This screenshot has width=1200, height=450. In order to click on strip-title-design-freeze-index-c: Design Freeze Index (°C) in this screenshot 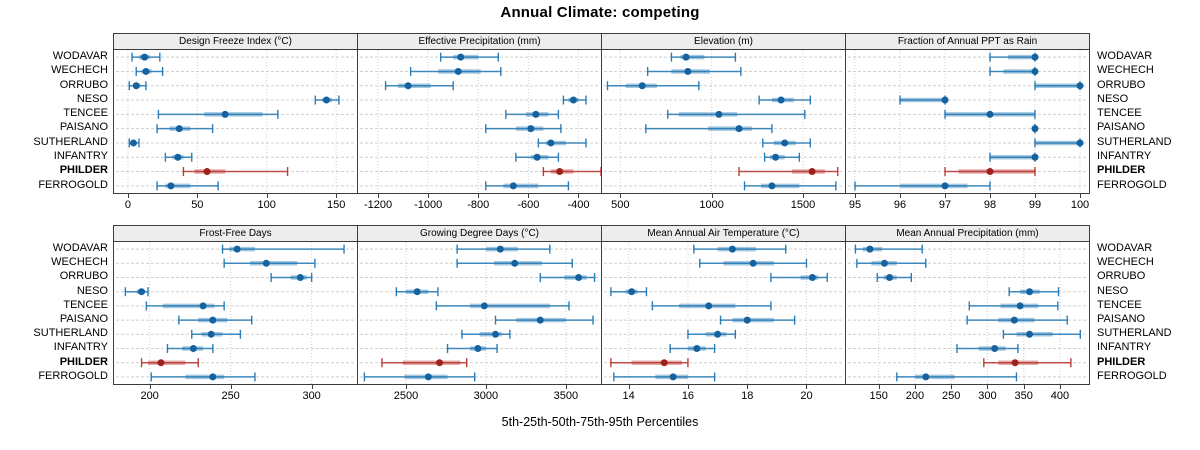, I will do `click(235, 42)`.